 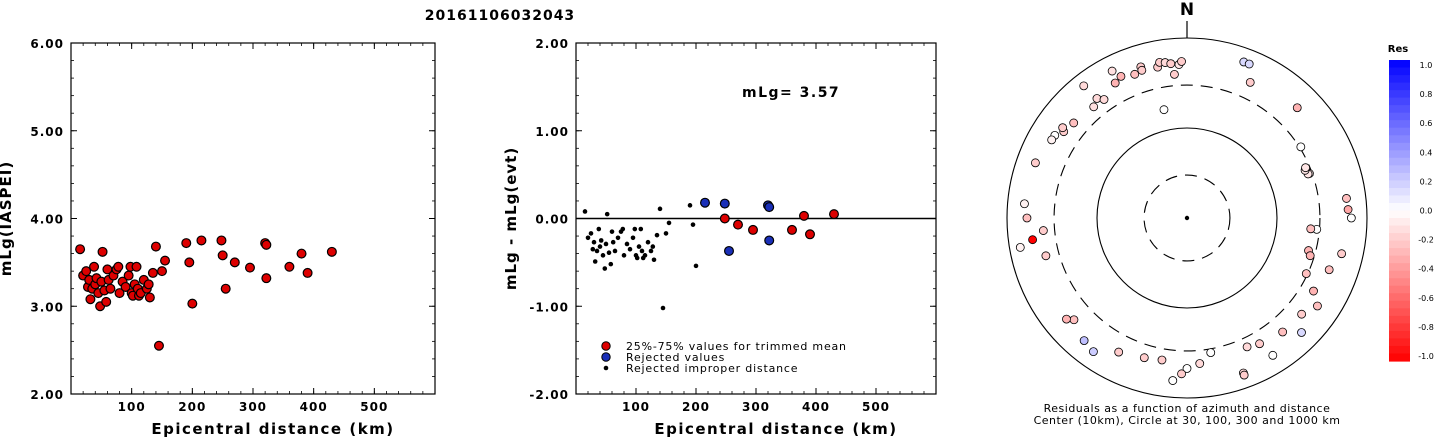 I want to click on legend-label: Rejected values, so click(x=675, y=357).